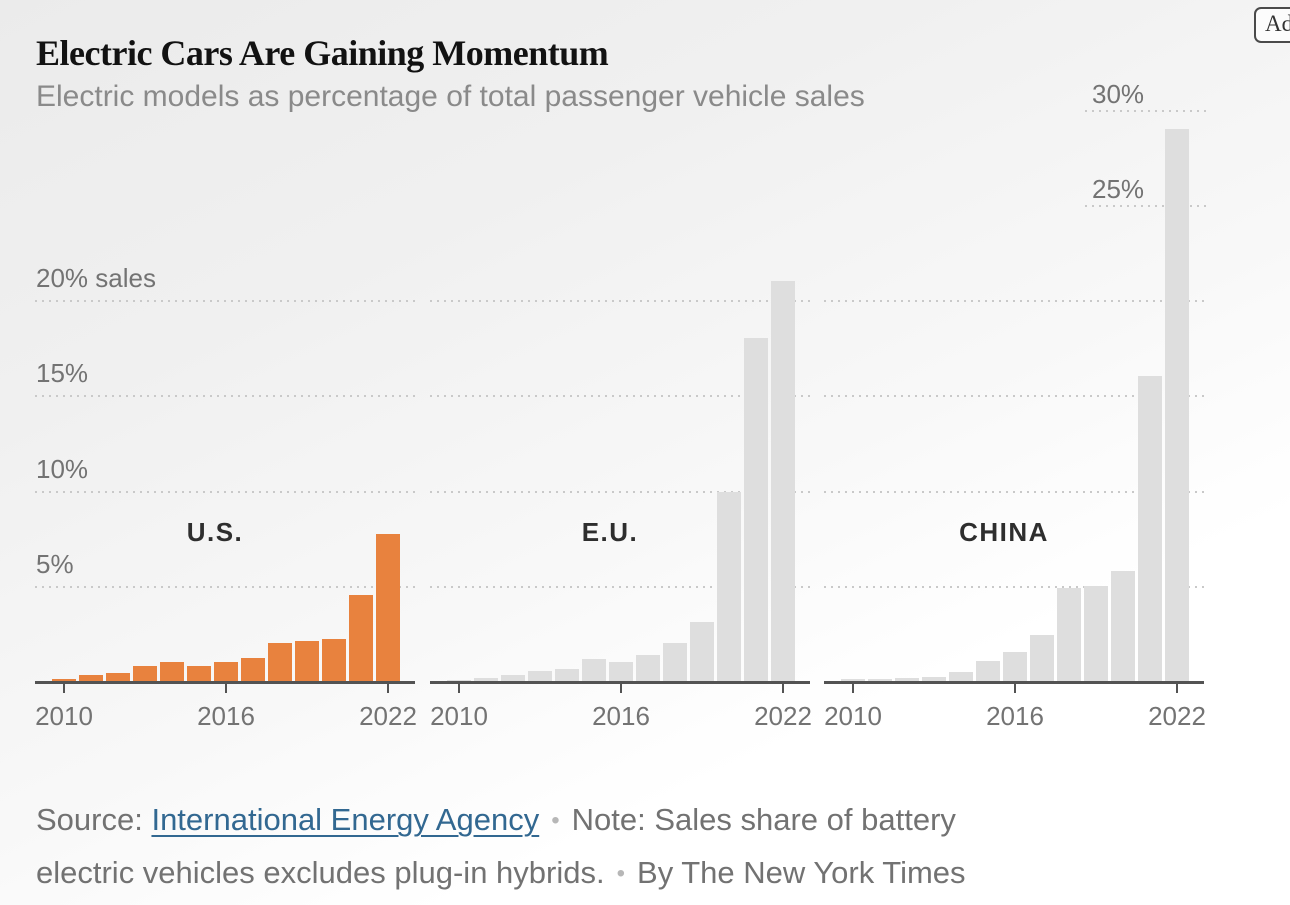  Describe the element at coordinates (934, 679) in the screenshot. I see `bar-china-2013` at that location.